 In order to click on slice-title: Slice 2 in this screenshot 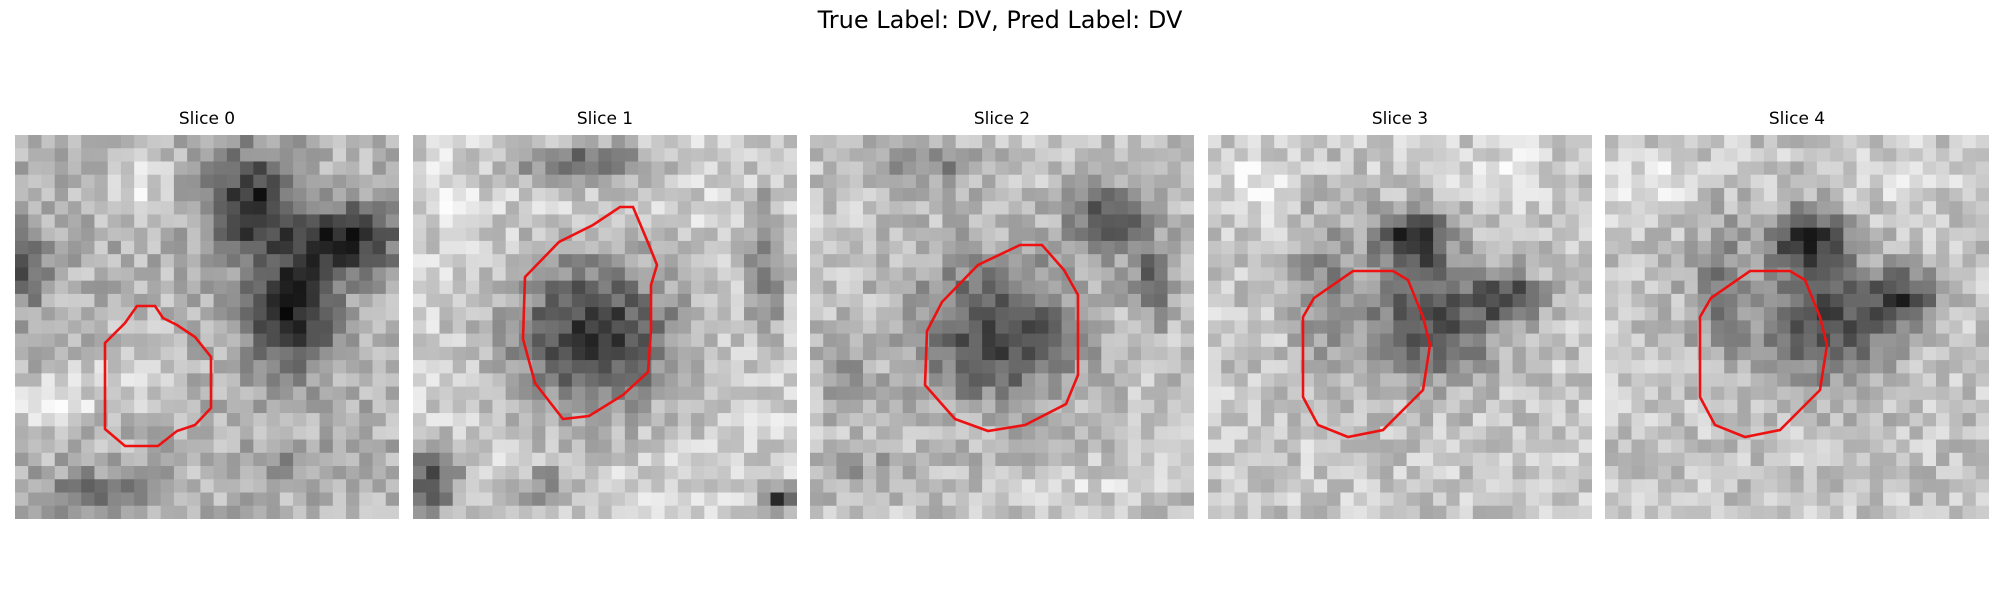, I will do `click(1002, 119)`.